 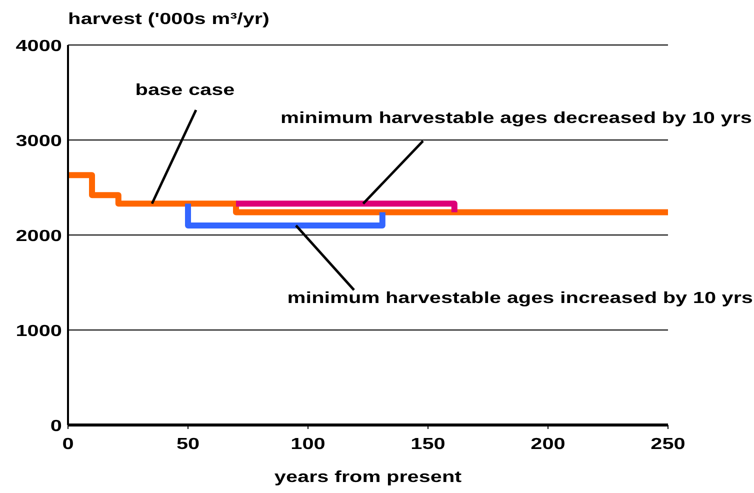 I want to click on y-tick-label: 2000, so click(x=39, y=235).